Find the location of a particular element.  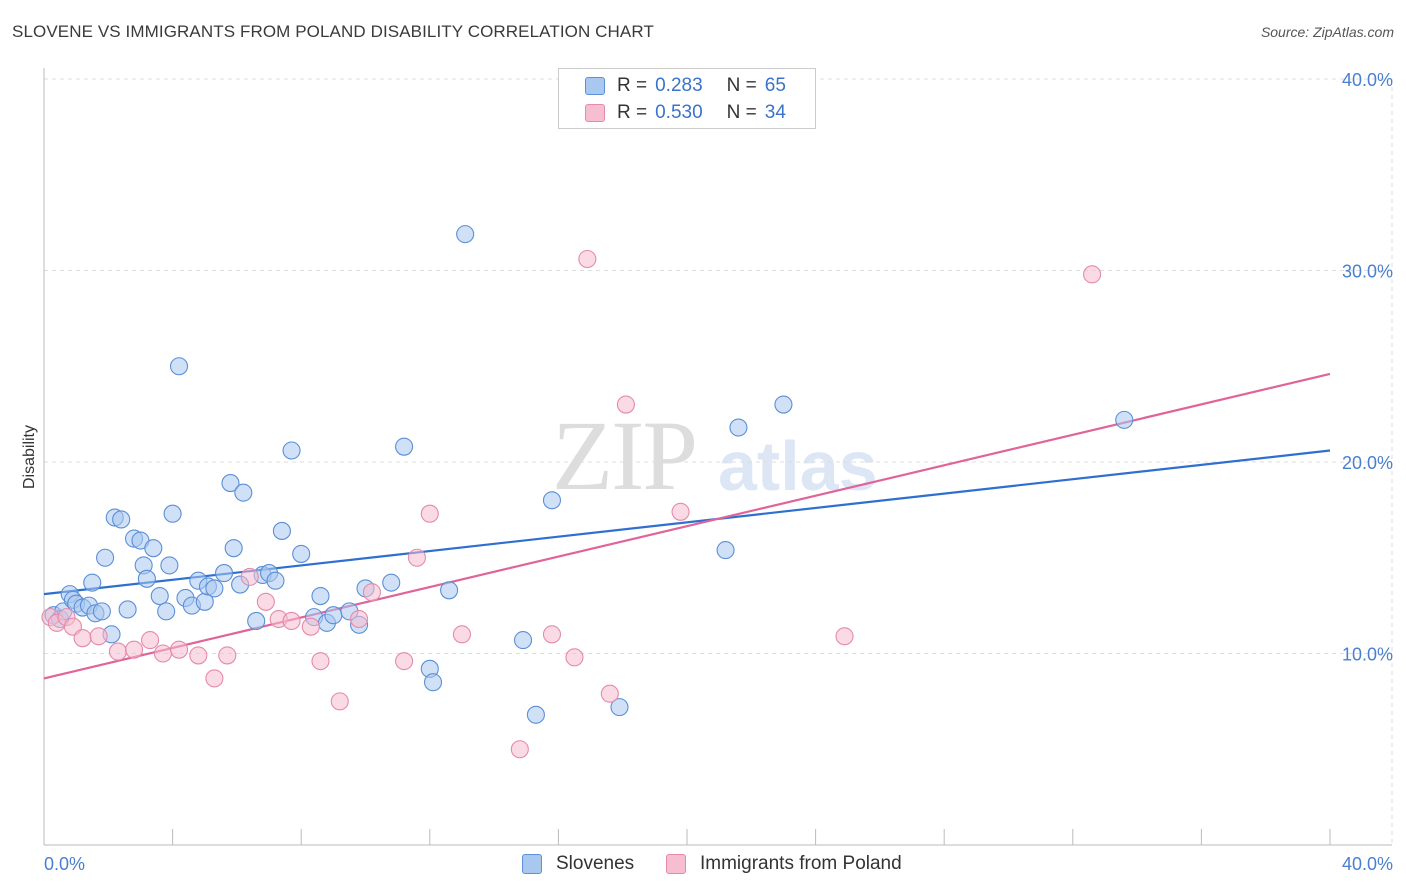

bottom-legend-label-poland: Immigrants from Poland is located at coordinates (801, 863).